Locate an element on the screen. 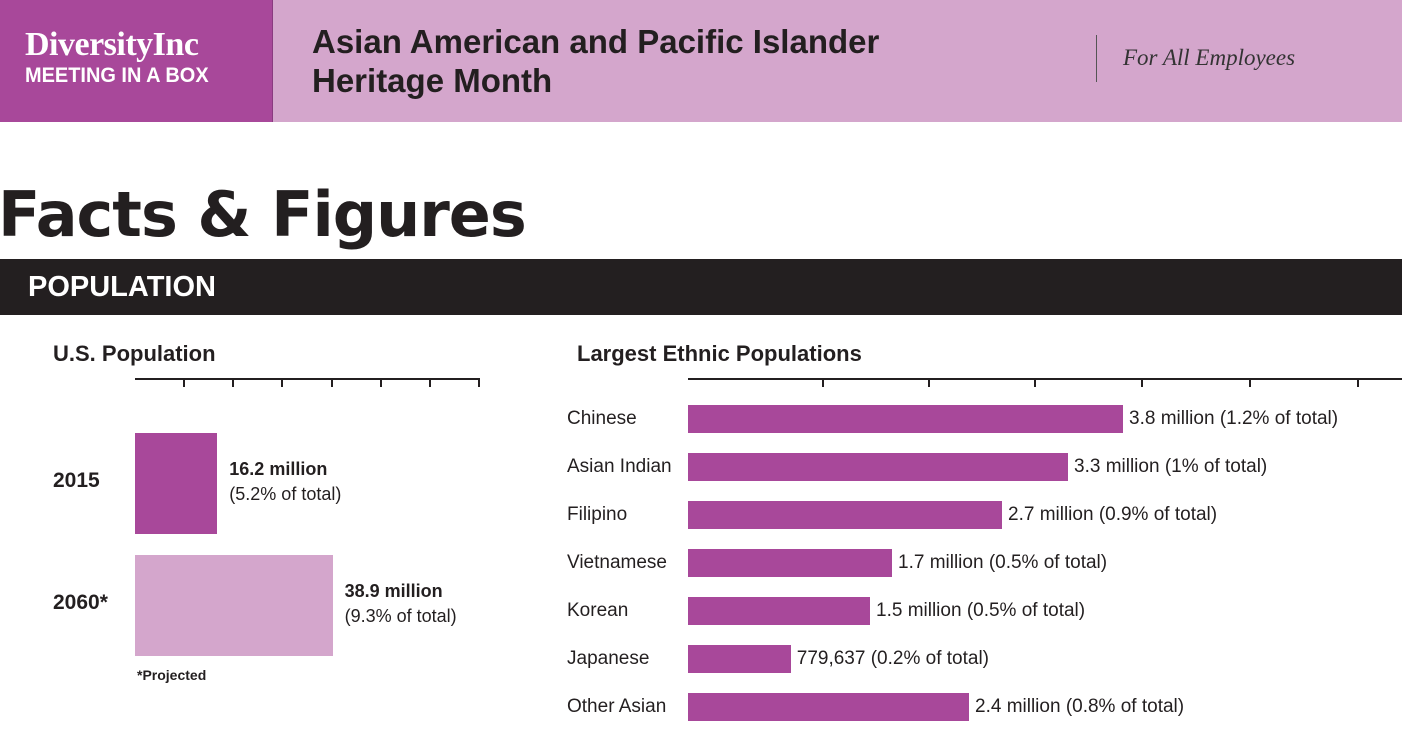  bar-value-label: 38.9 million (9.3% of total) is located at coordinates (401, 604).